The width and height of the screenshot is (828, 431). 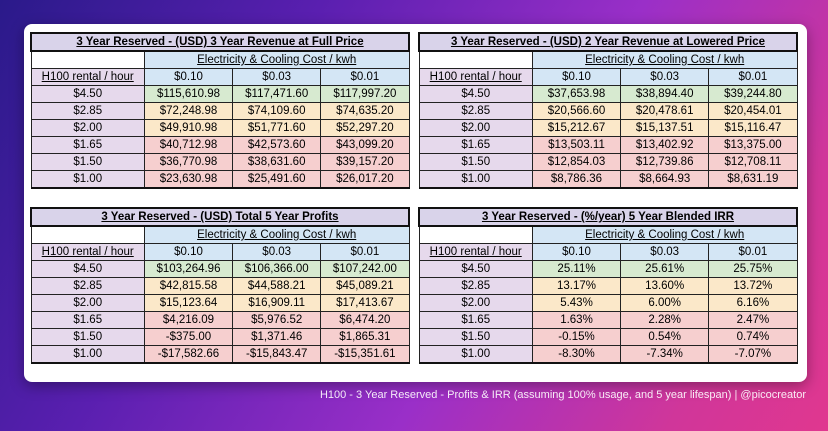 I want to click on value-cell: $13,503.11, so click(x=576, y=145).